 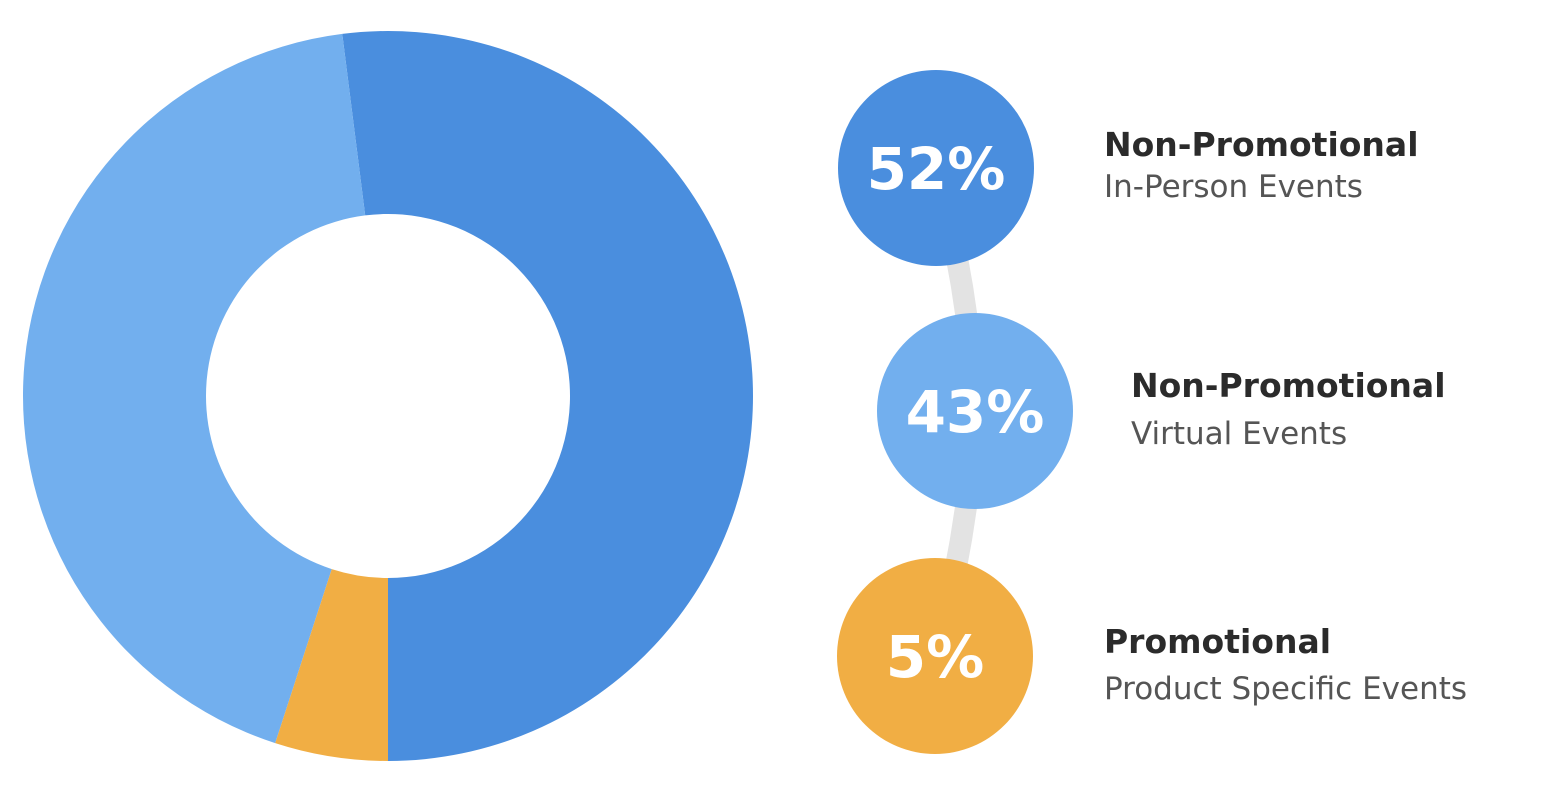 I want to click on legend-title-2: Promotional, so click(x=1218, y=641).